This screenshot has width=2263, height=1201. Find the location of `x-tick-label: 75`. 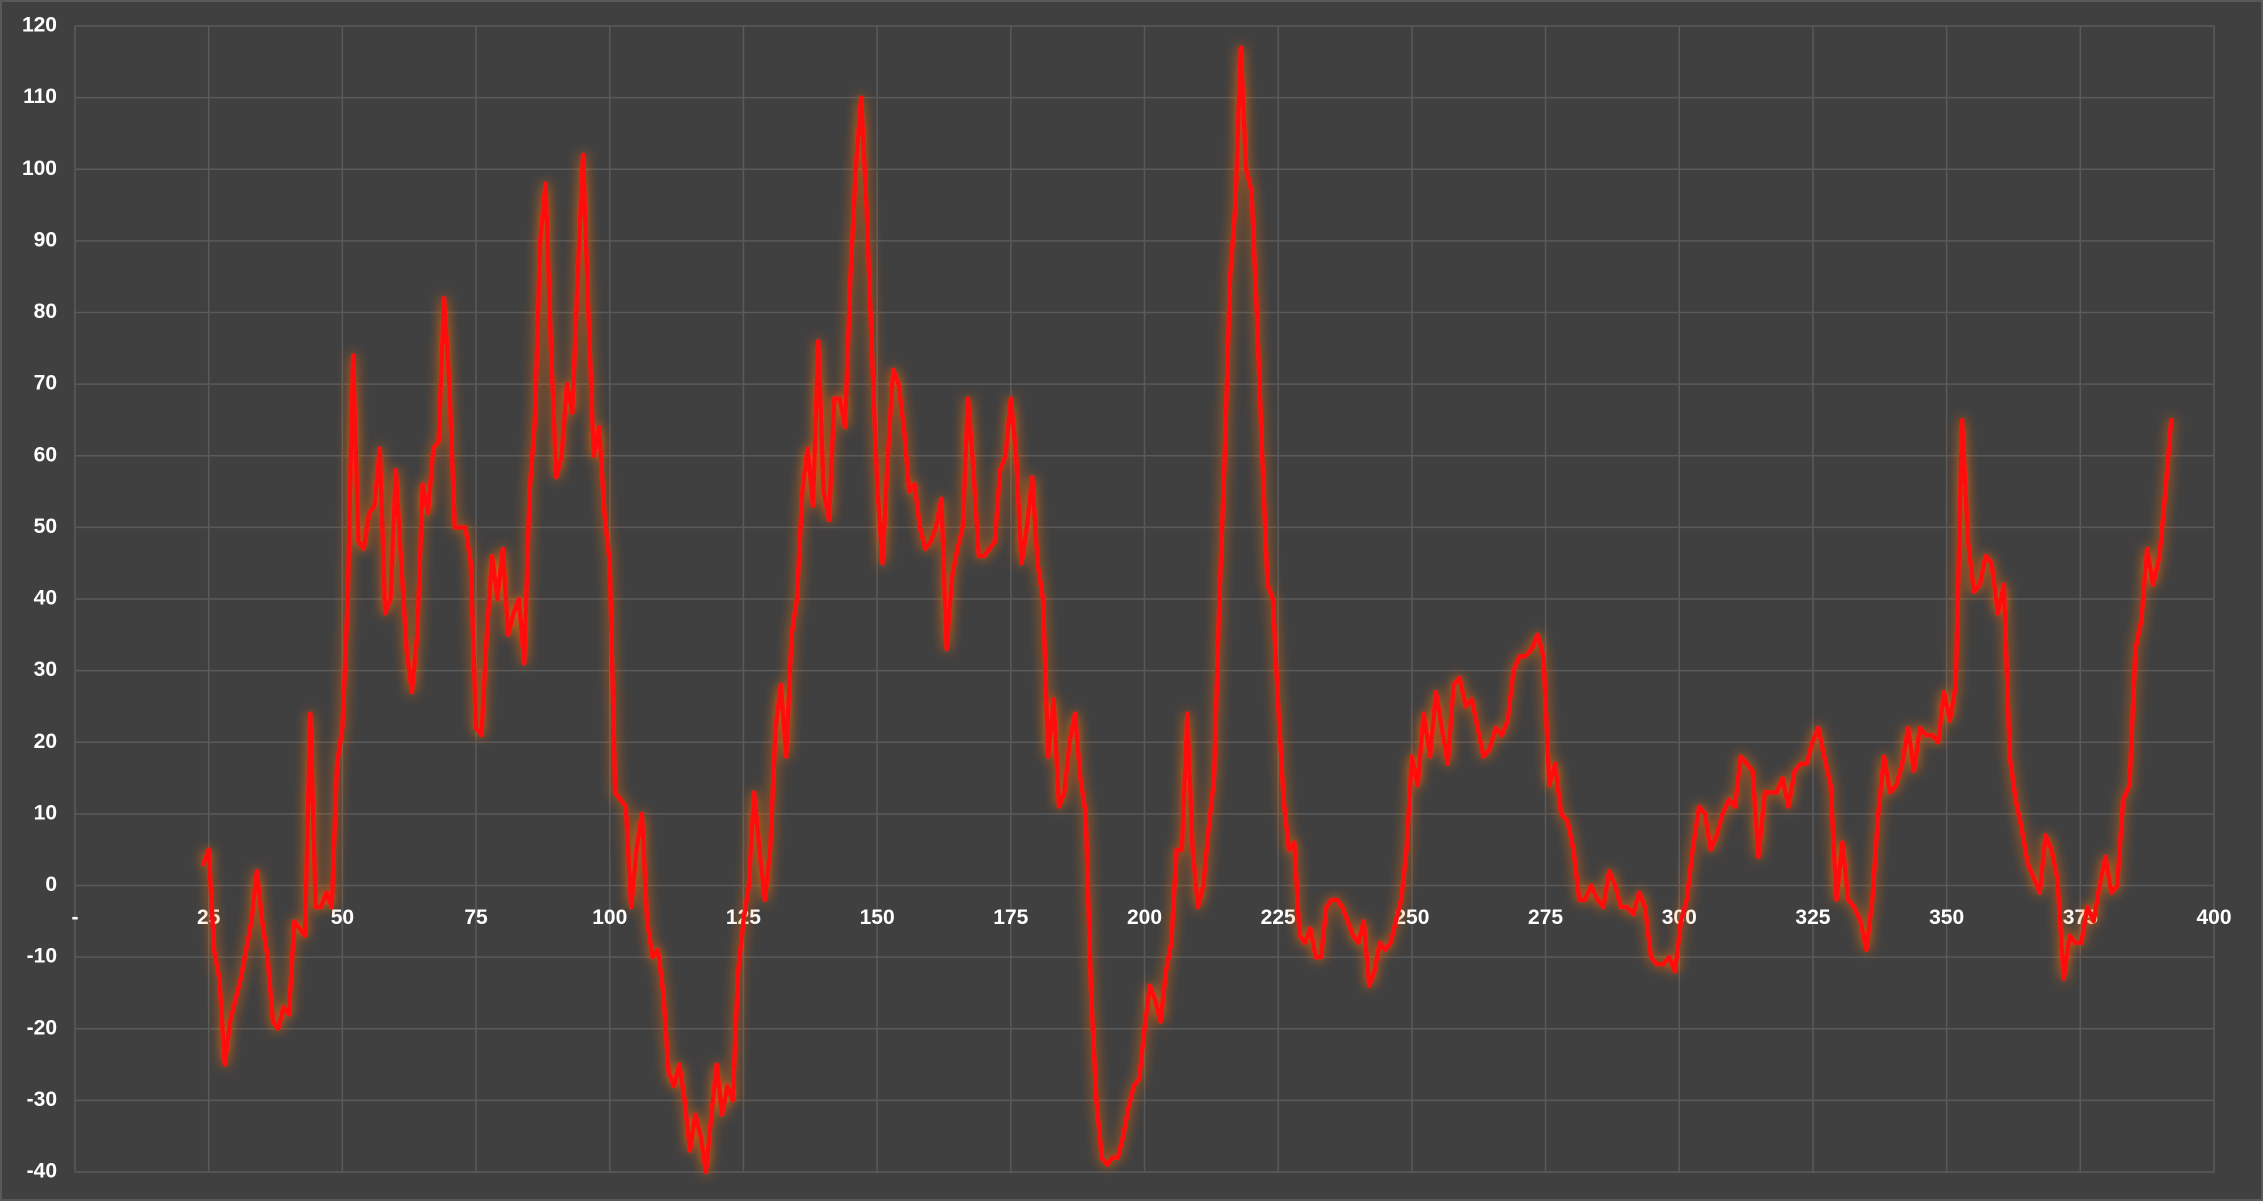

x-tick-label: 75 is located at coordinates (476, 917).